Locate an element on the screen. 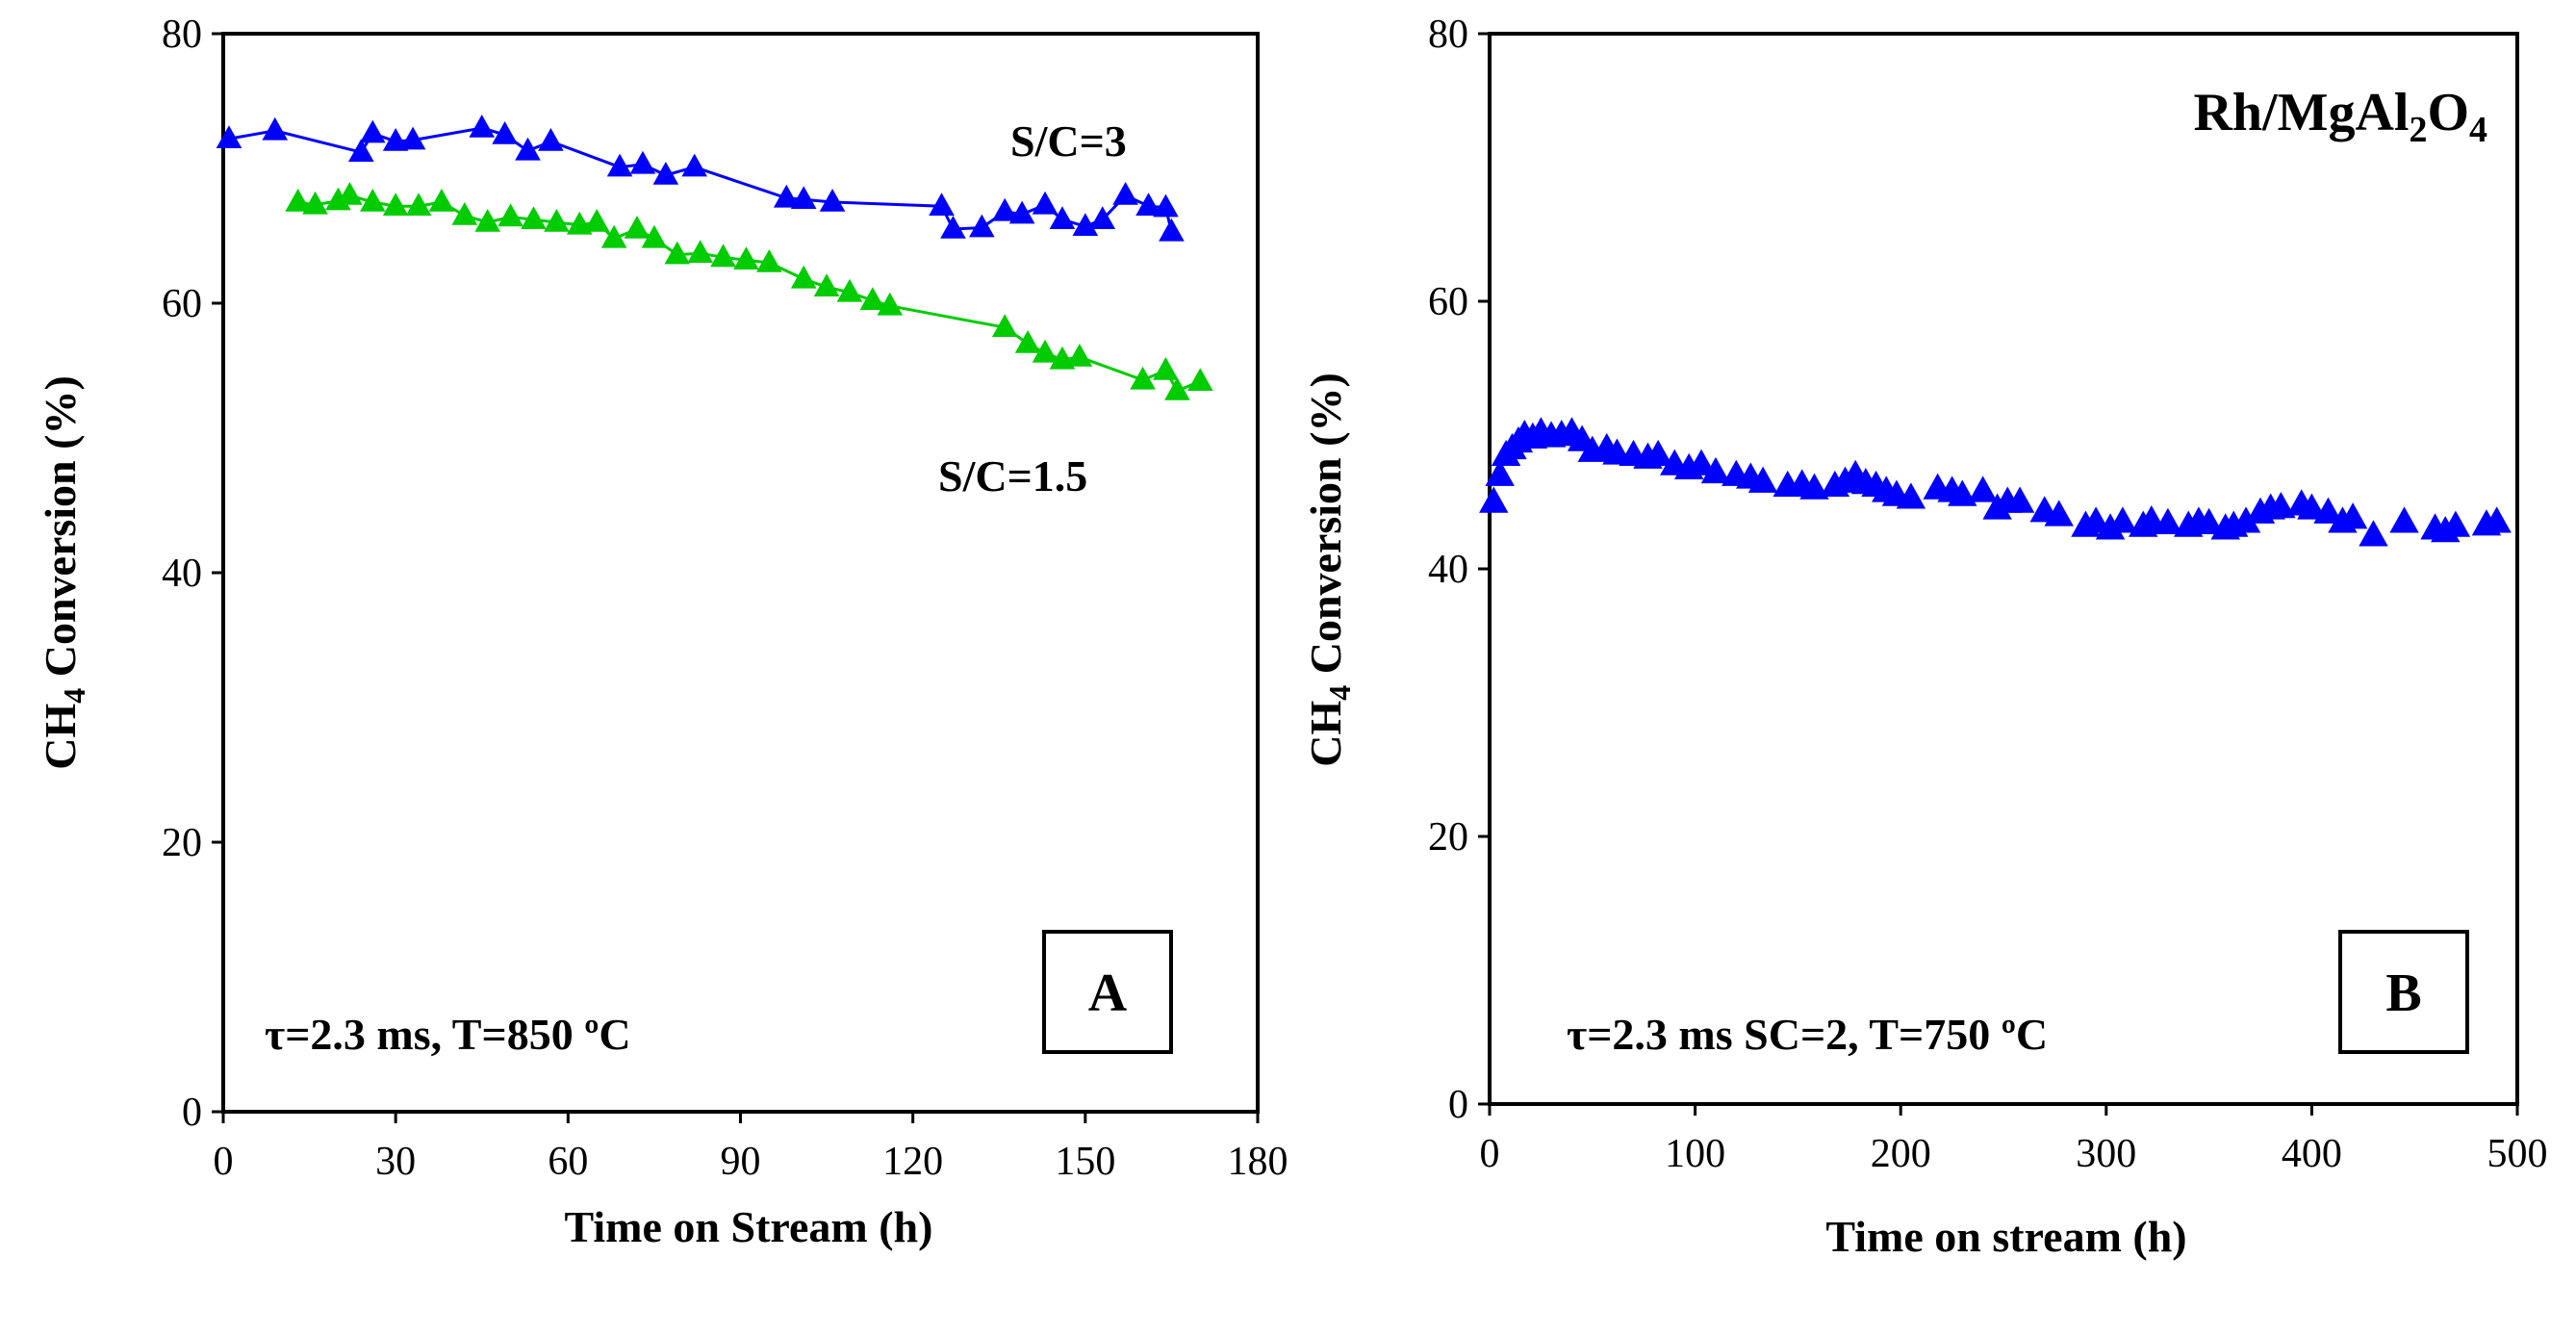  panel-b-title-part-1: Rh/MgAl is located at coordinates (2301, 112).